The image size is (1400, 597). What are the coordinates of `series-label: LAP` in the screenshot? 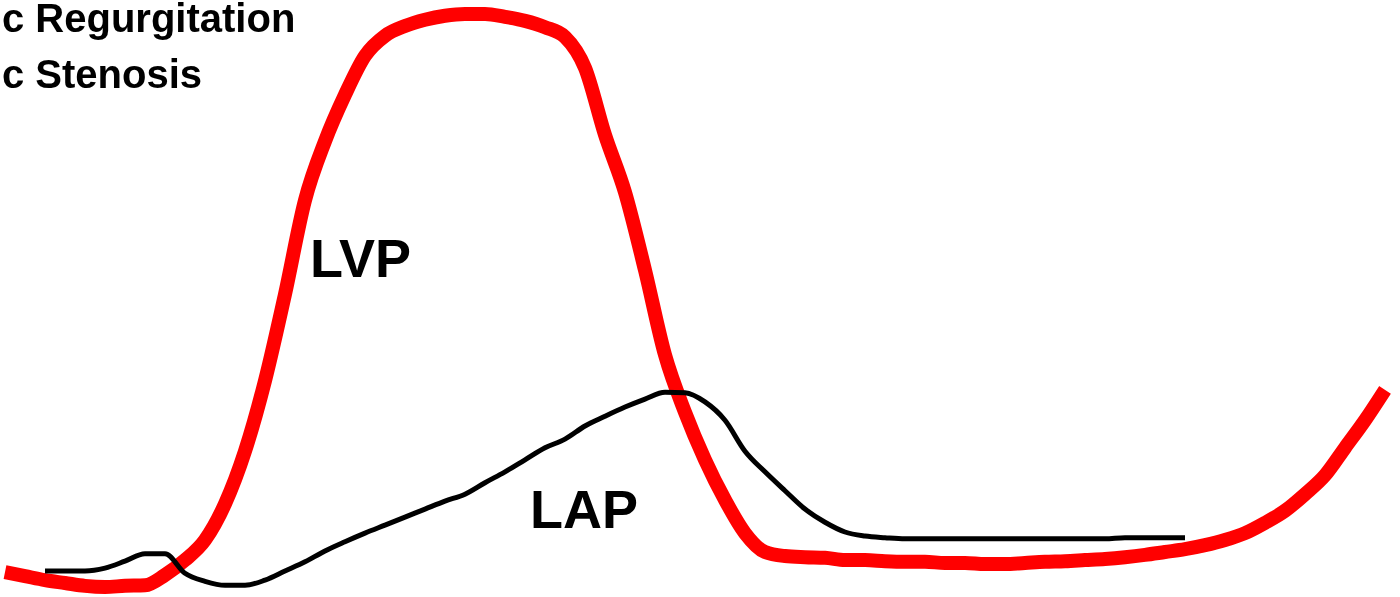 It's located at (584, 508).